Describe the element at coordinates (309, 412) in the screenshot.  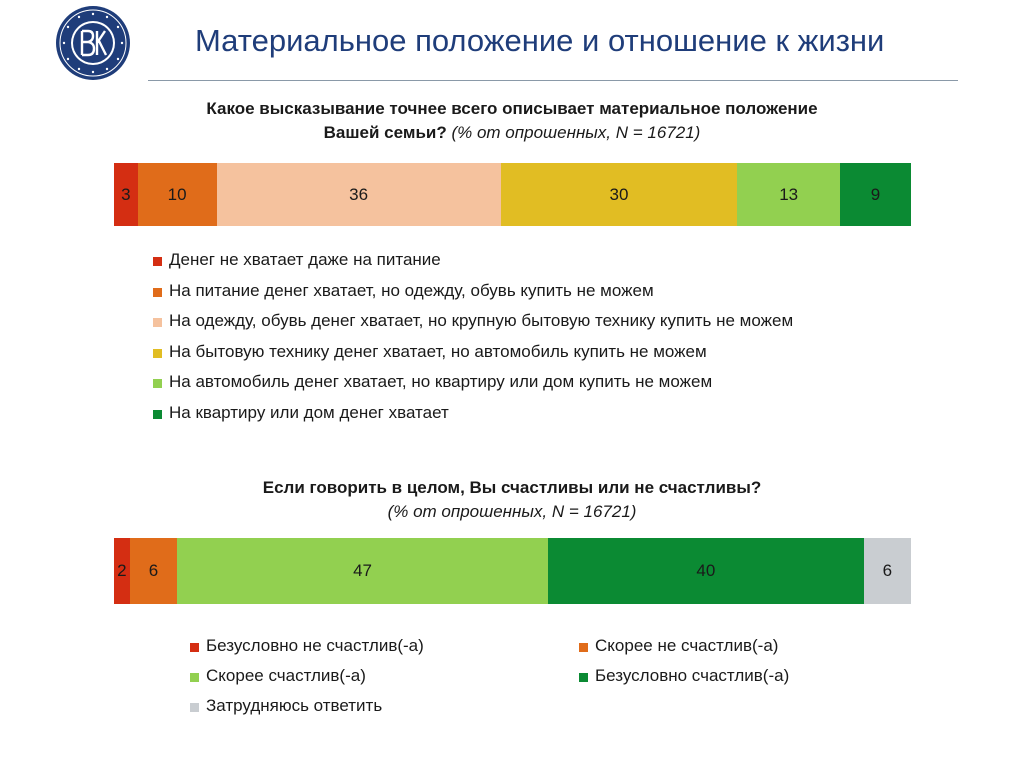
I see `legend-label: На квартиру или дом денег хватает` at that location.